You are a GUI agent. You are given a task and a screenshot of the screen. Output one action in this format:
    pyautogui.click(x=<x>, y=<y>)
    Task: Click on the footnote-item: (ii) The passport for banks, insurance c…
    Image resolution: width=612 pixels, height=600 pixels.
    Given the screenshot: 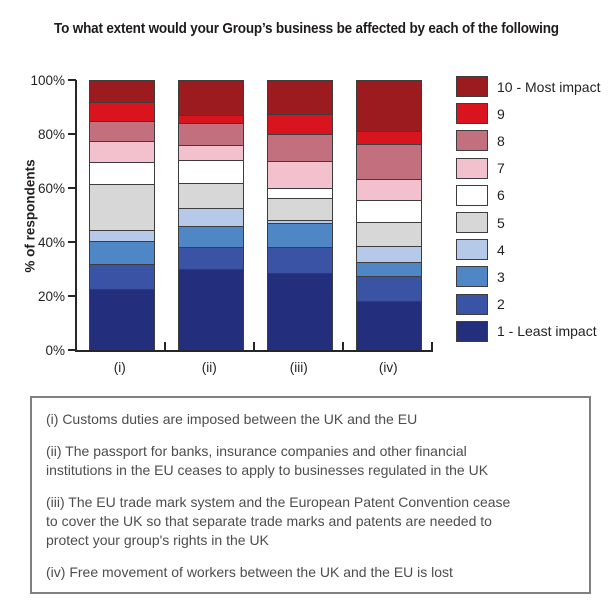 What is the action you would take?
    pyautogui.click(x=267, y=461)
    